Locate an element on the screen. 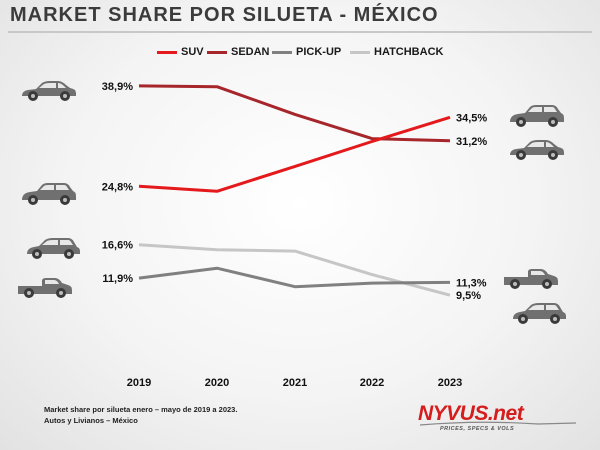  pickup-truck-icon-right is located at coordinates (531, 279).